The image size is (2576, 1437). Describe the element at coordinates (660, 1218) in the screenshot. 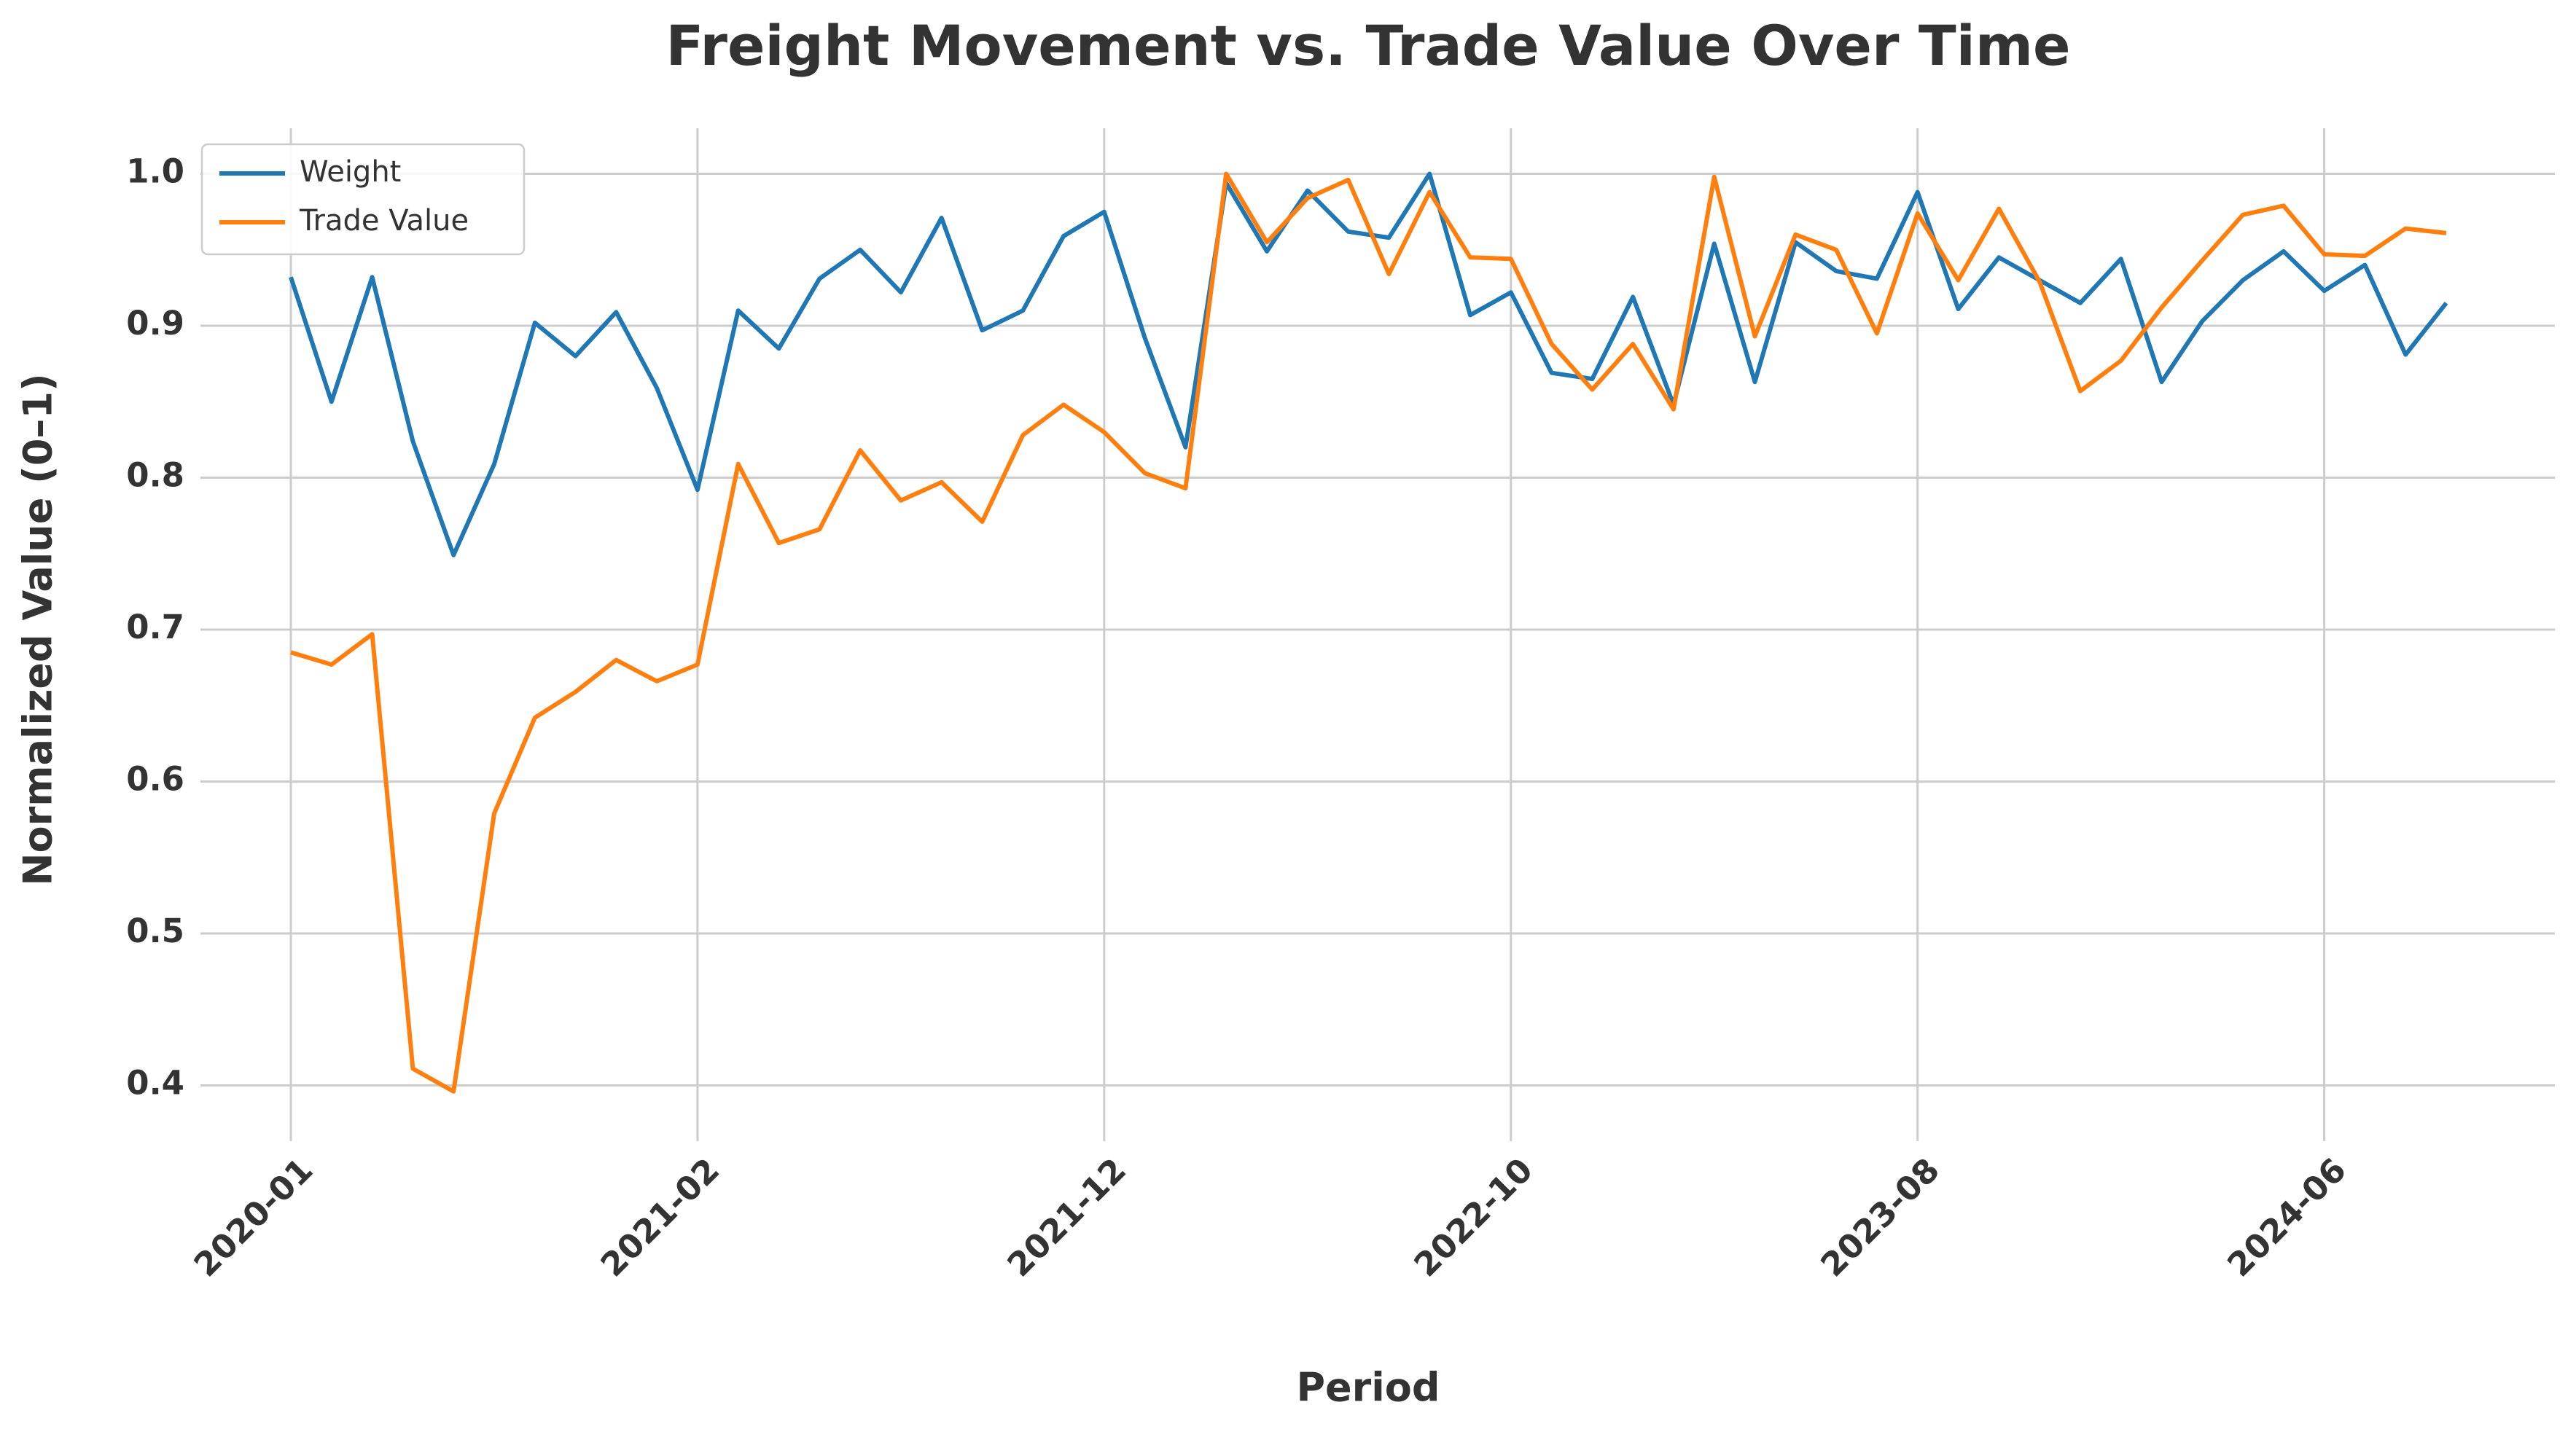

I see `x-tick-label: 2021-02` at that location.